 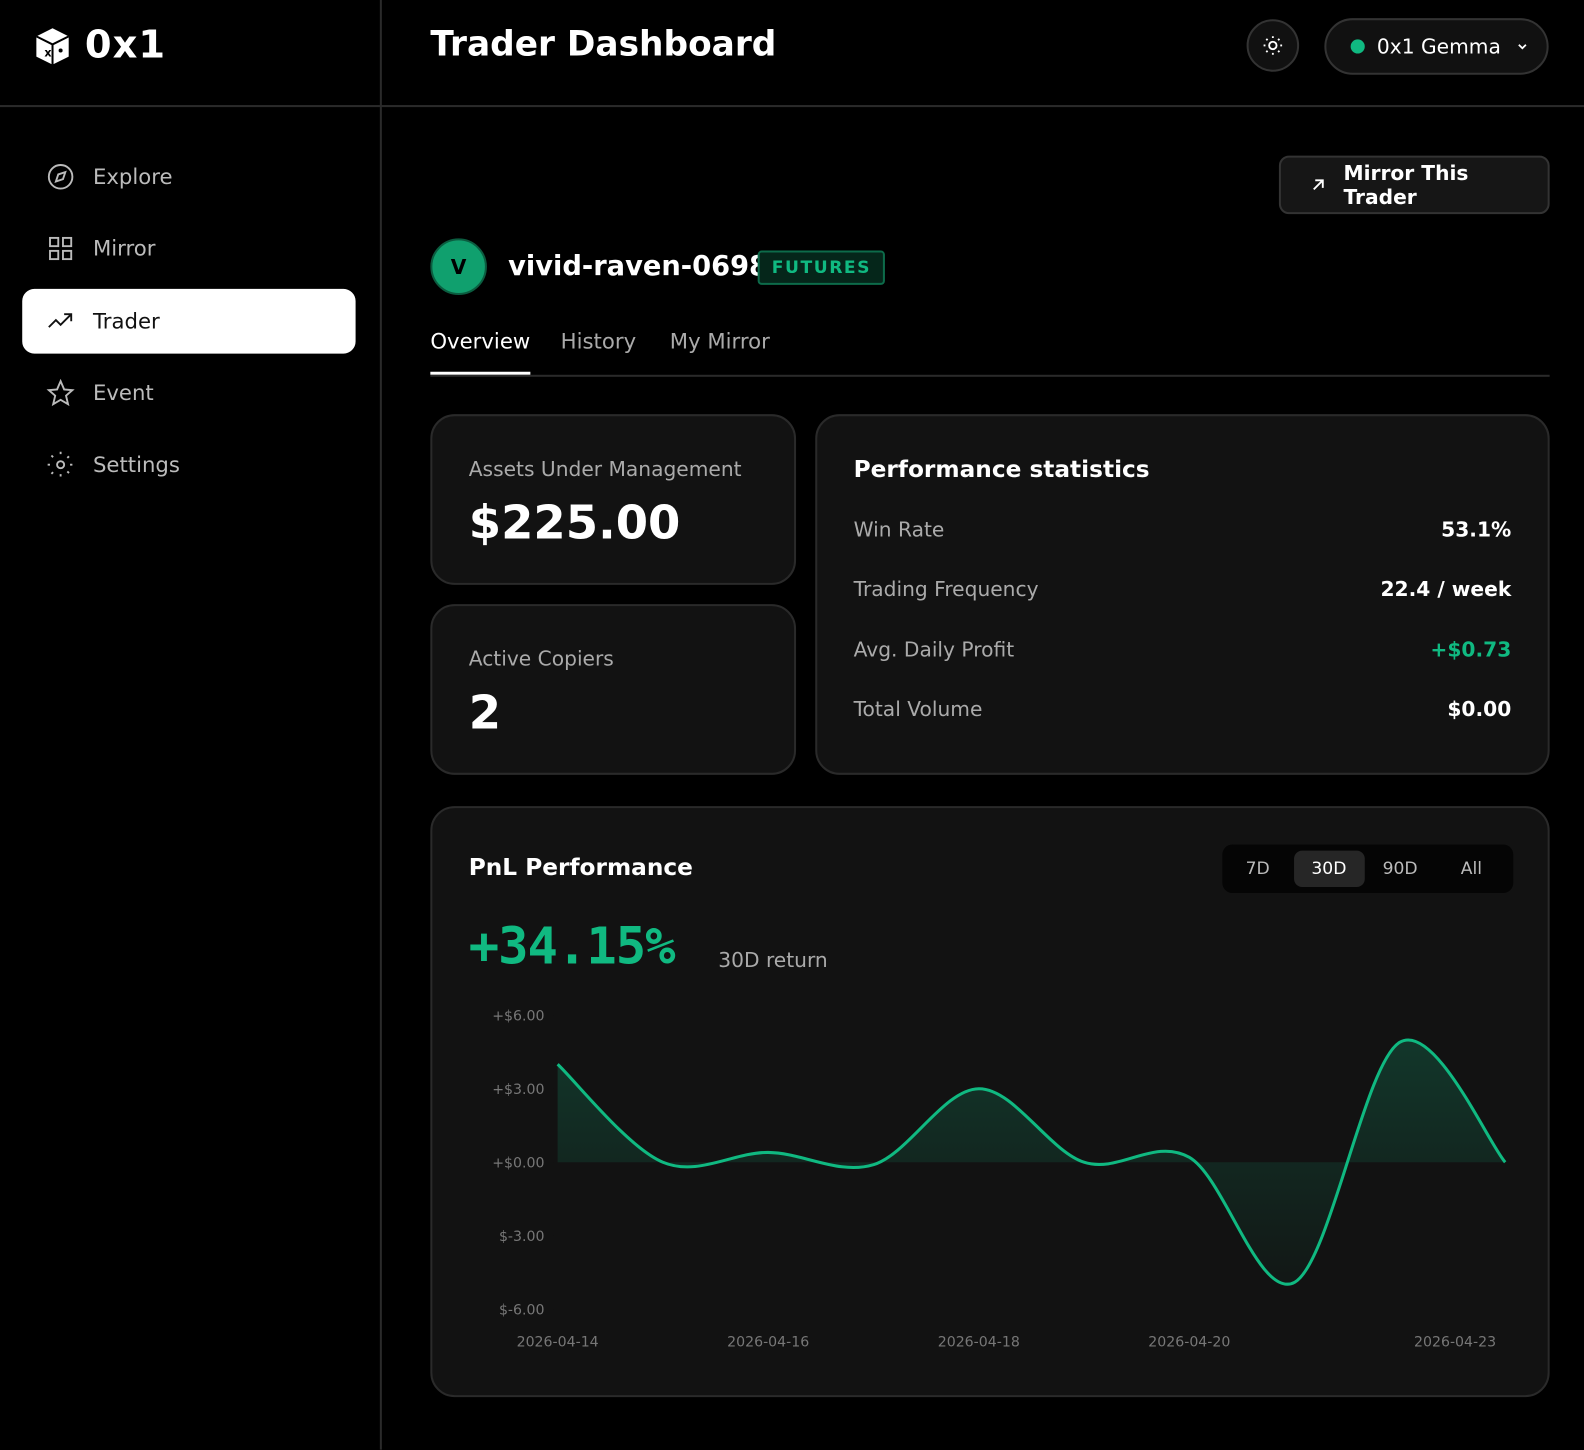 I want to click on tab-underline, so click(x=480, y=373).